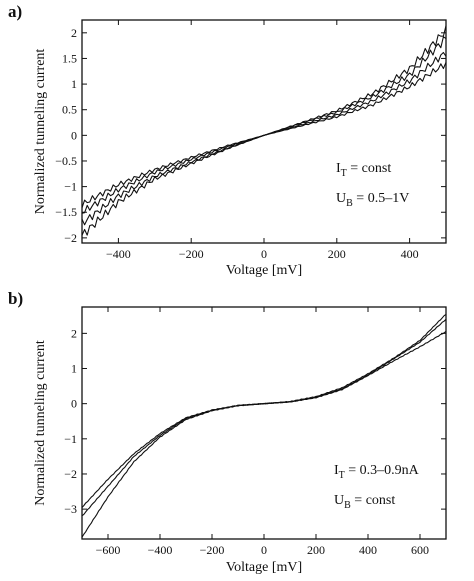 This screenshot has width=474, height=581. Describe the element at coordinates (70, 509) in the screenshot. I see `y-tick-label: −3` at that location.